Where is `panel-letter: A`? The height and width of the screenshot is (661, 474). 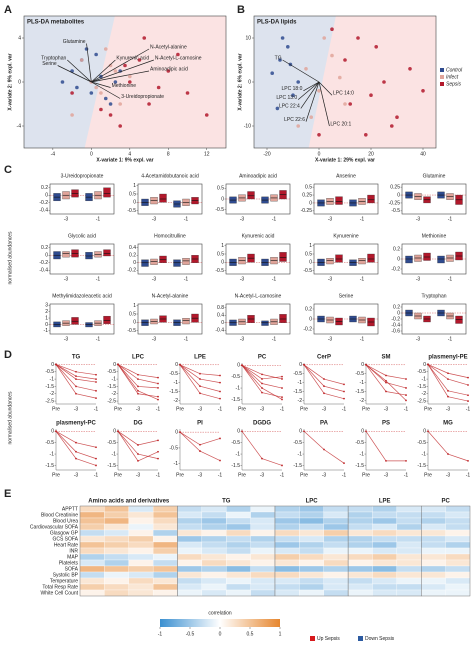
panel-letter: A is located at coordinates (8, 10).